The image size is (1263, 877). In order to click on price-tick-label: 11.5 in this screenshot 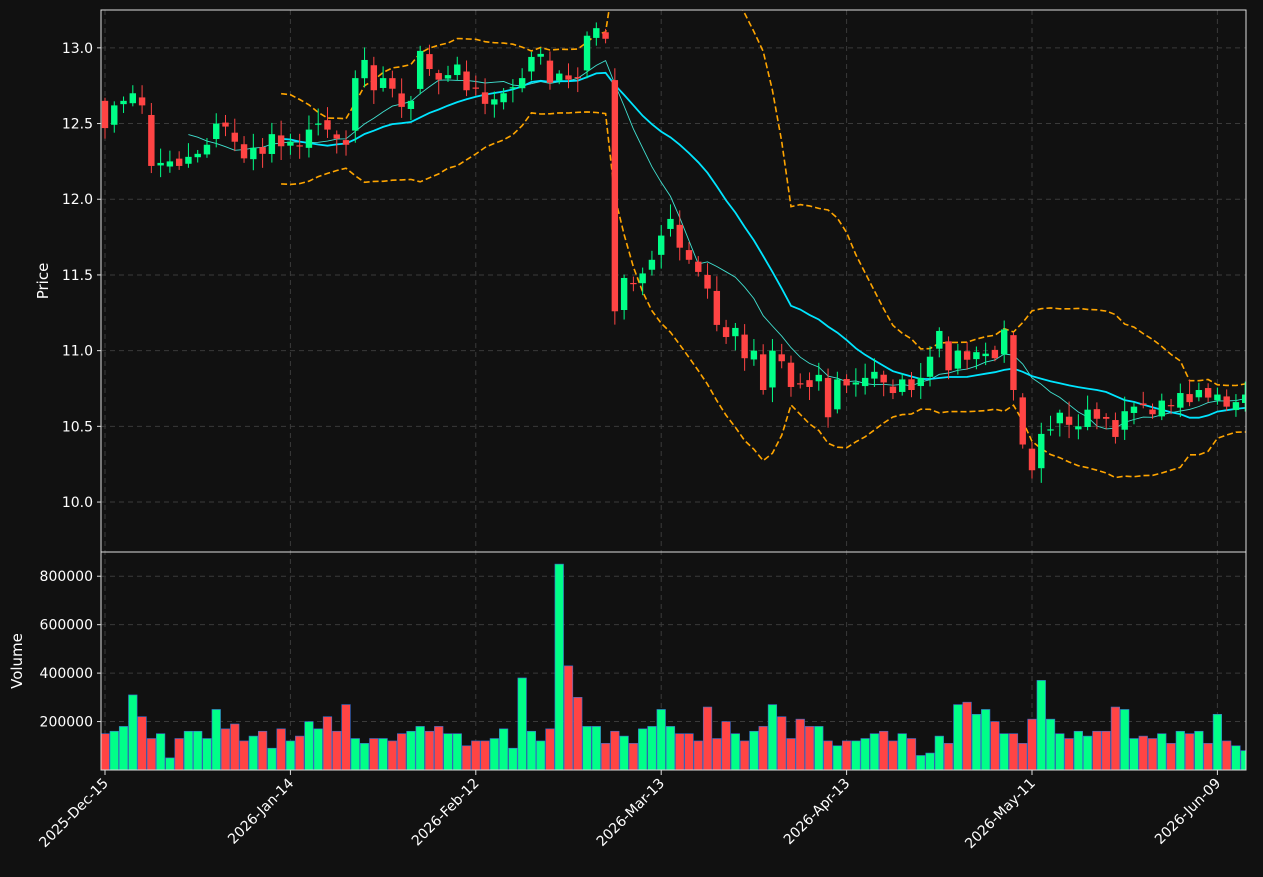, I will do `click(77, 276)`.